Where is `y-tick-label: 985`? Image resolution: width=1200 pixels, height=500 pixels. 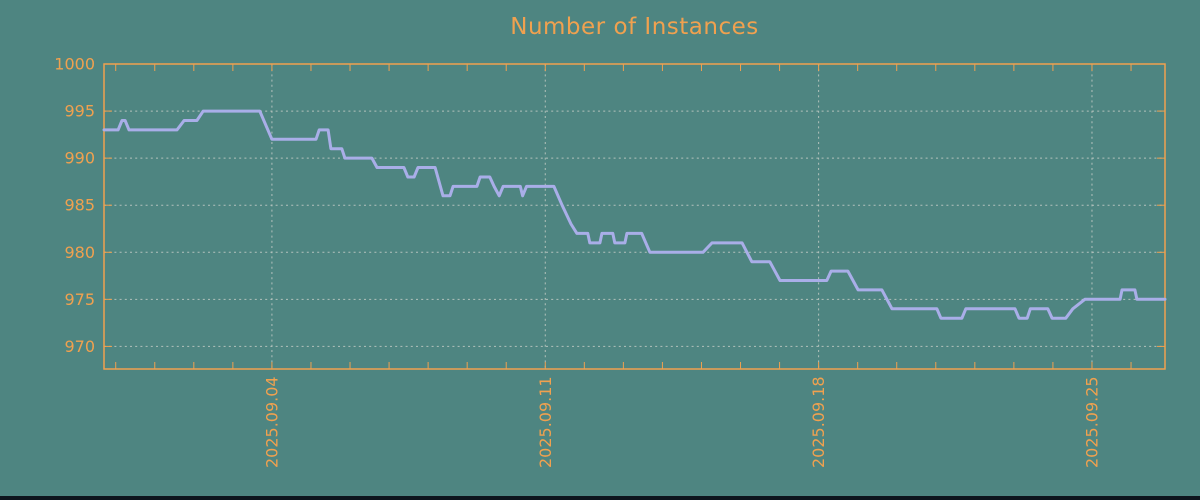 y-tick-label: 985 is located at coordinates (79, 205).